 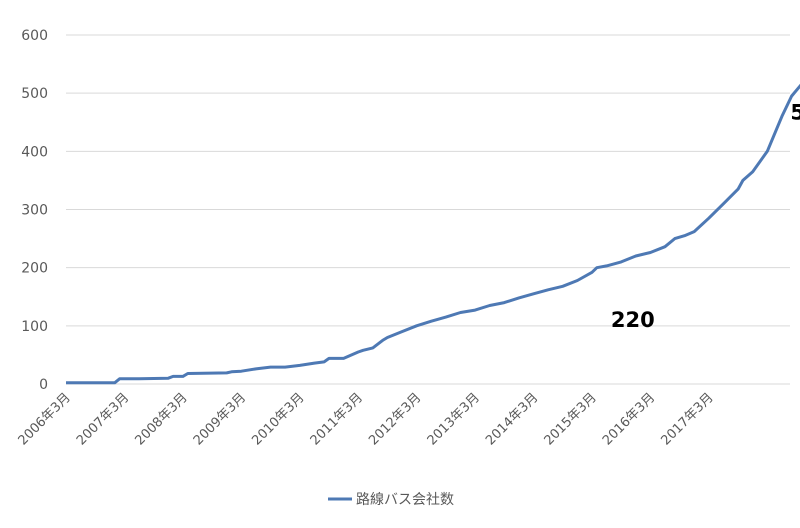 I want to click on x-tick-label: 2010年3月, so click(x=278, y=419).